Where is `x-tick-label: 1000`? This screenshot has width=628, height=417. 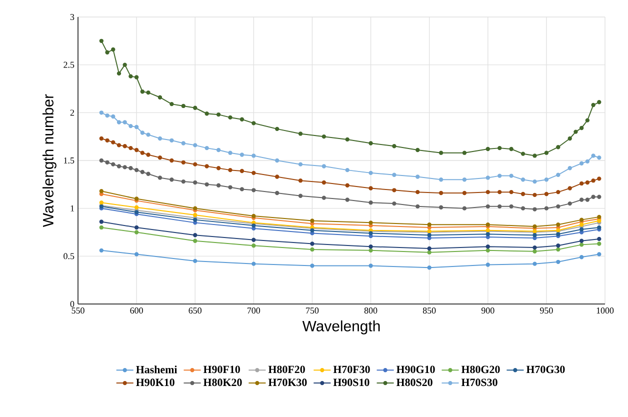 x-tick-label: 1000 is located at coordinates (605, 311).